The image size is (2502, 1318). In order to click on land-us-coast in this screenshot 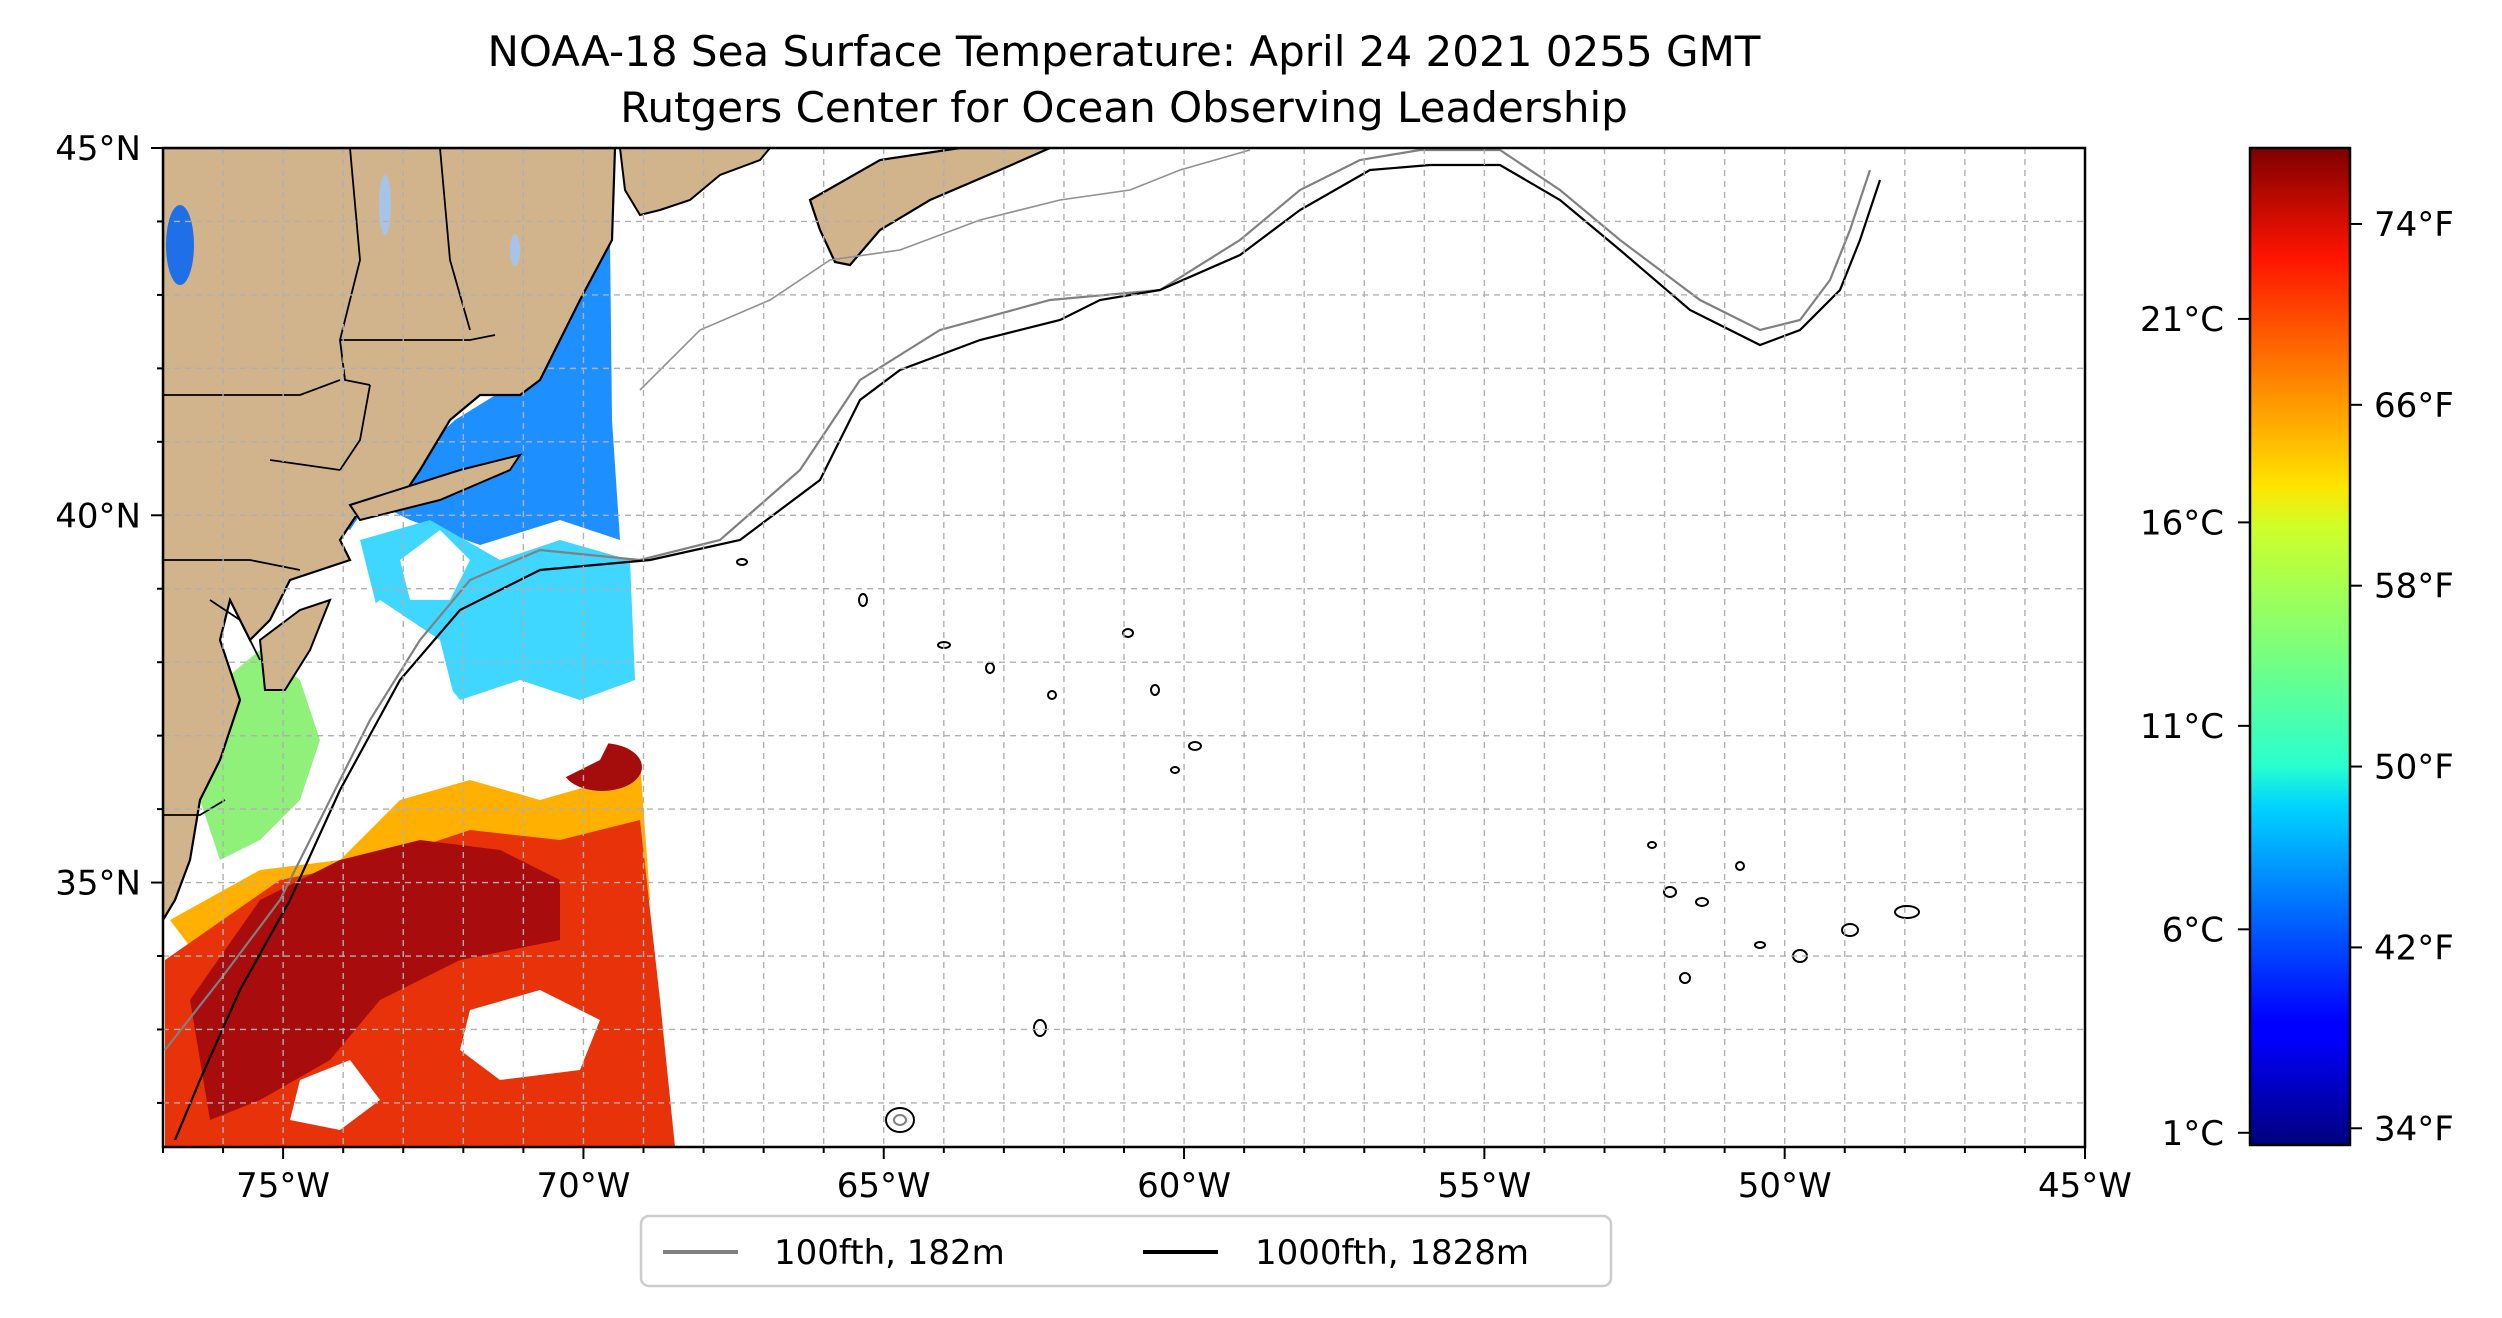, I will do `click(390, 535)`.